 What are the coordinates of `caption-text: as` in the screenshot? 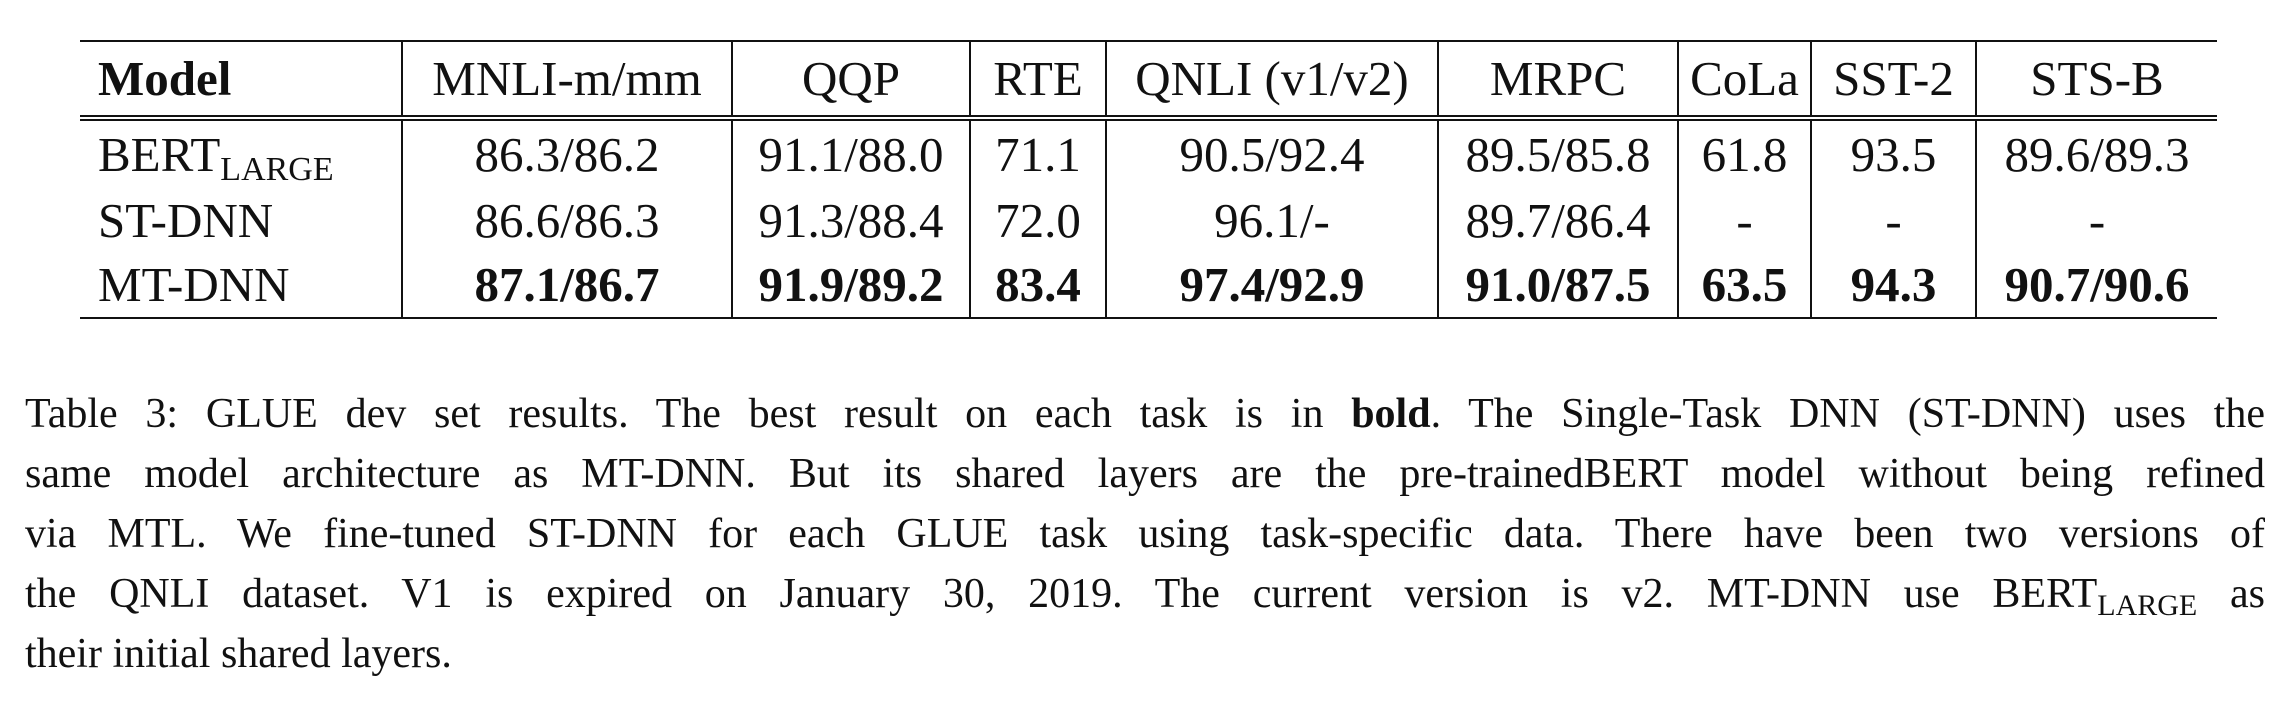 It's located at (2231, 594).